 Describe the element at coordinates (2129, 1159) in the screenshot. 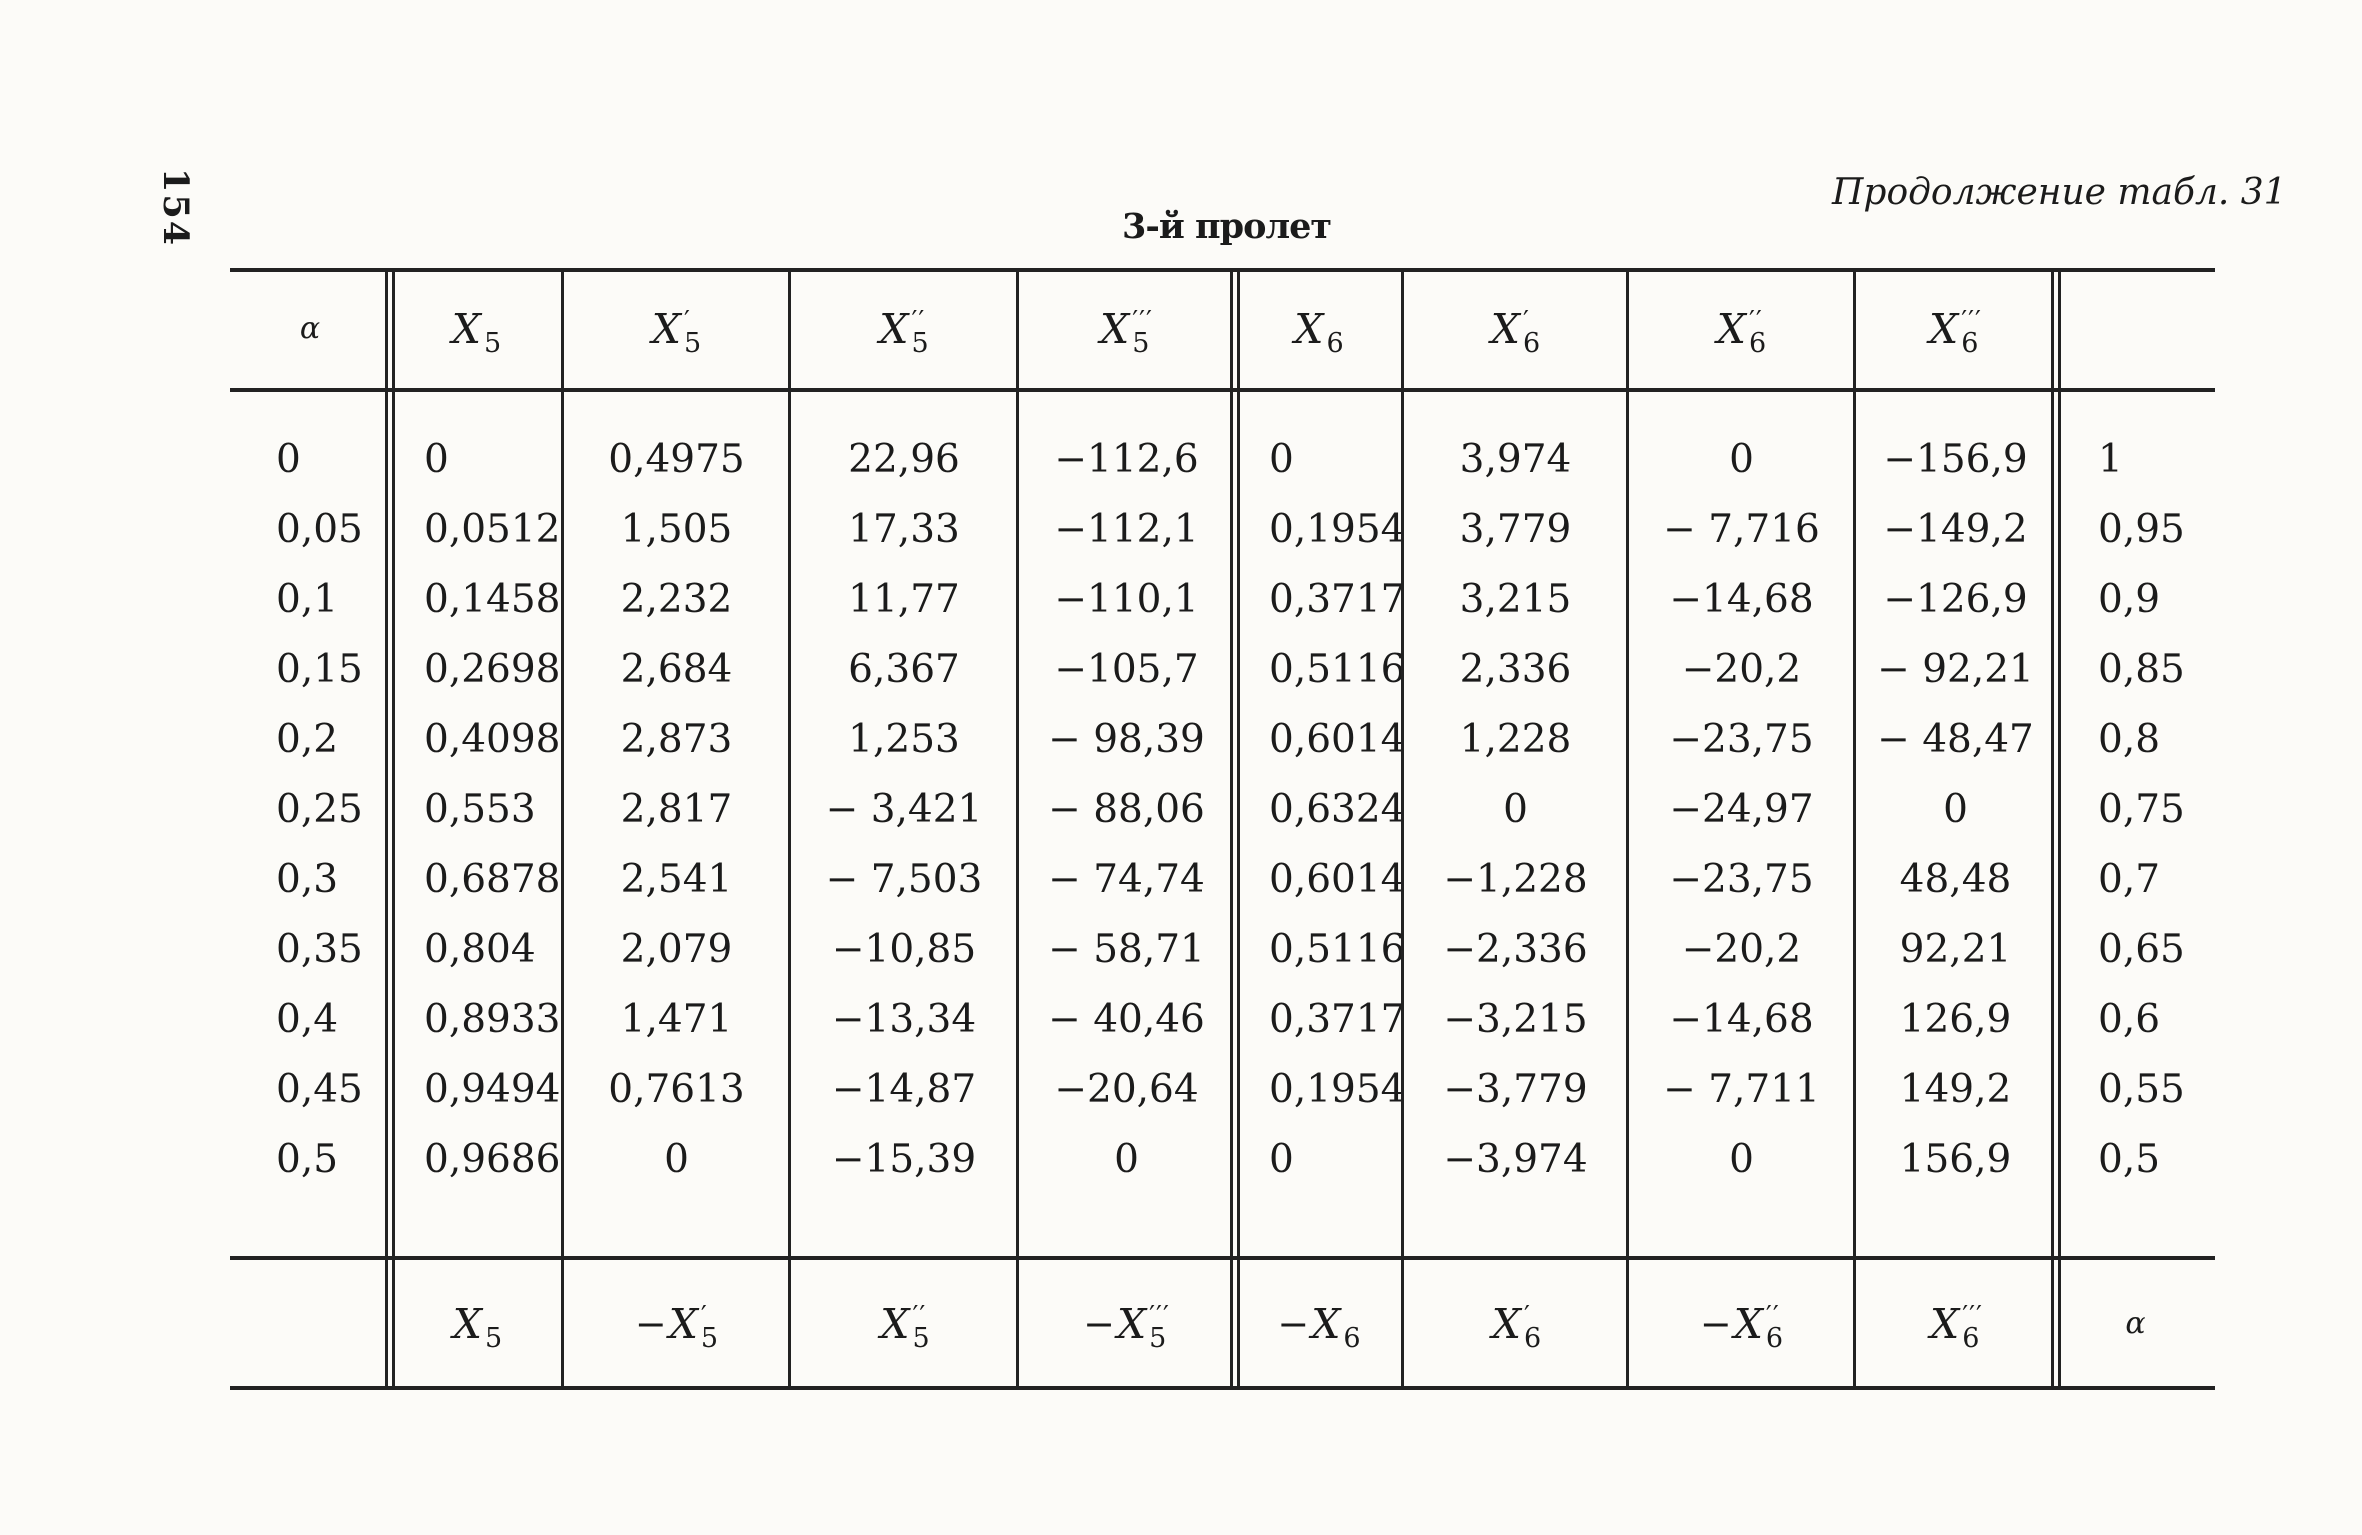

I see `cell-alpha-mirror: 0,5` at that location.